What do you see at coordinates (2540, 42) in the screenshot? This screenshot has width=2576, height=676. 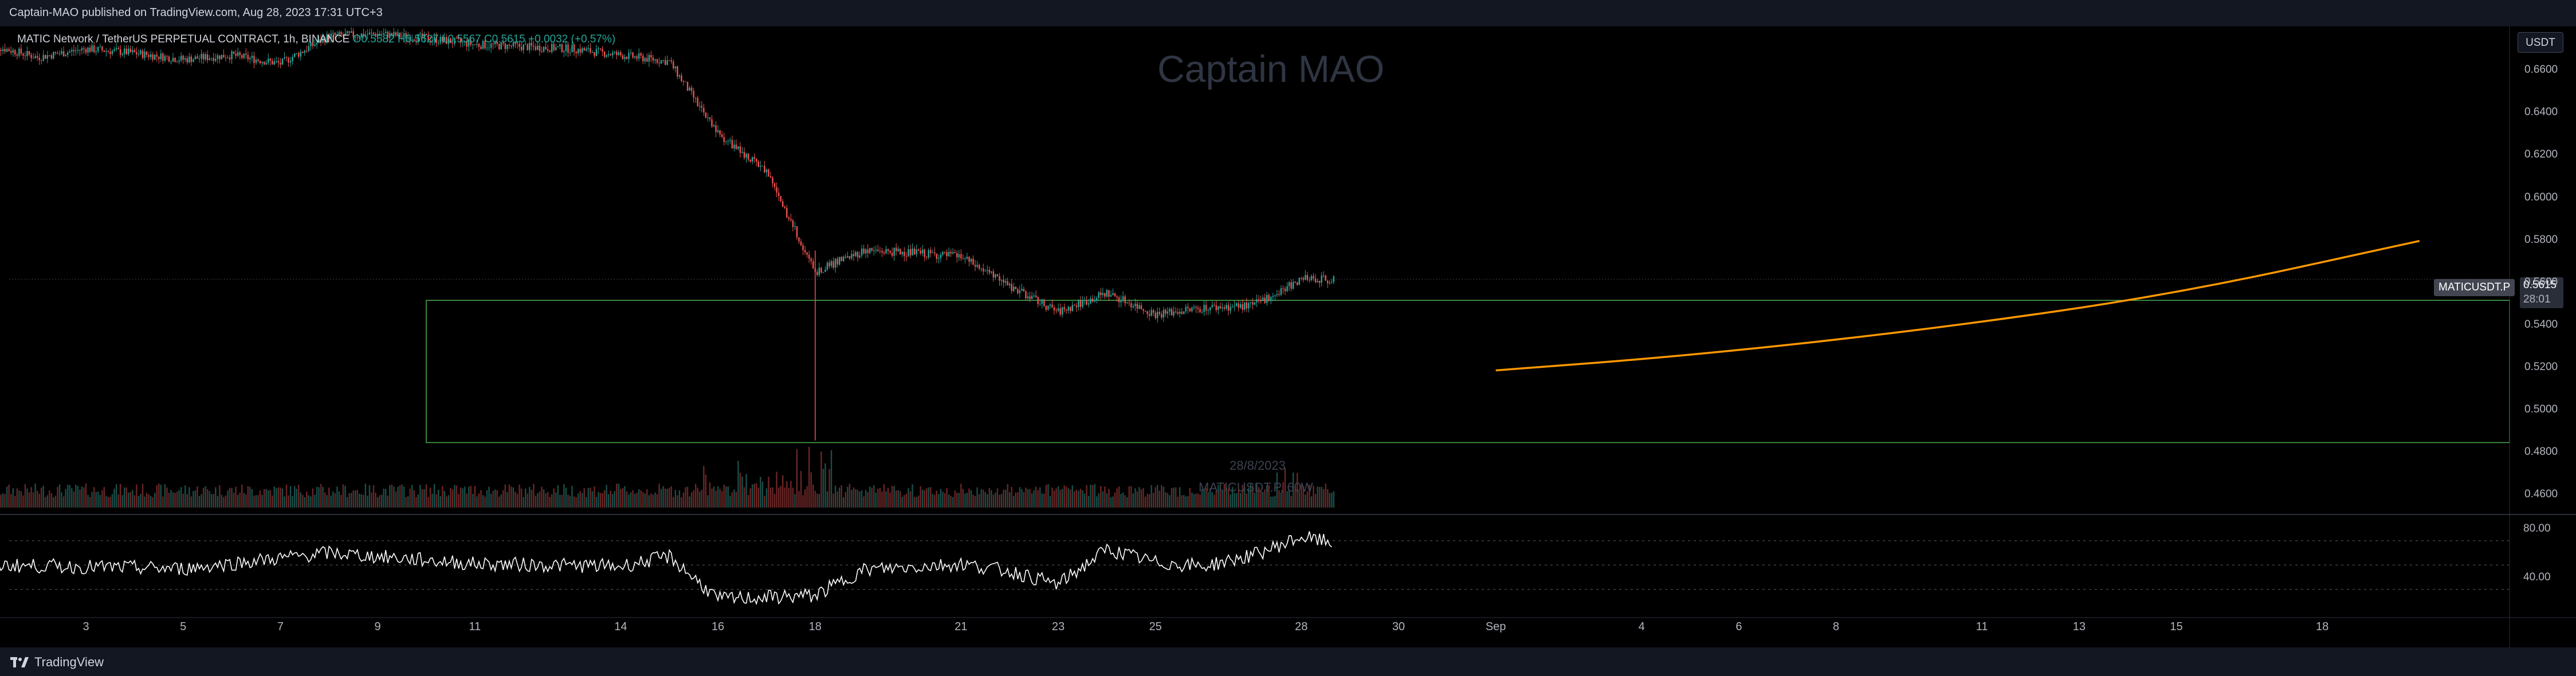 I see `currency-button: USDT` at bounding box center [2540, 42].